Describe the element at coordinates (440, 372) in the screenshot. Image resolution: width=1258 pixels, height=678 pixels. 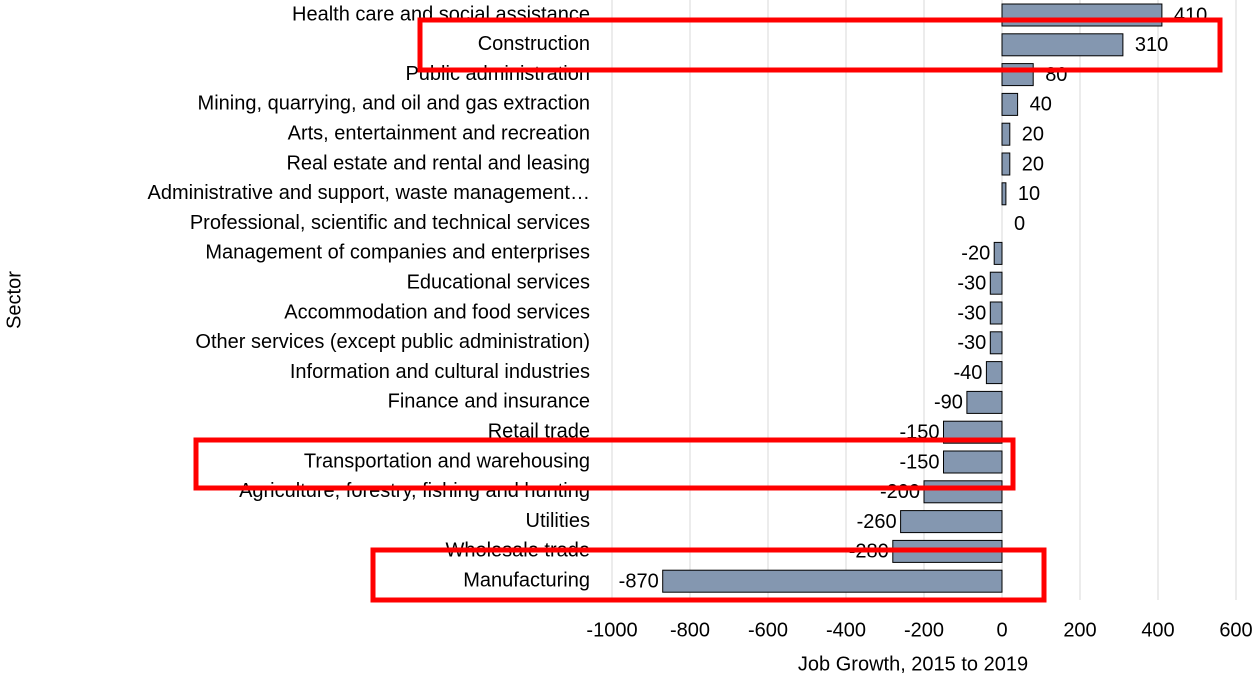
I see `y-tick-label: Information and cultural industries` at that location.